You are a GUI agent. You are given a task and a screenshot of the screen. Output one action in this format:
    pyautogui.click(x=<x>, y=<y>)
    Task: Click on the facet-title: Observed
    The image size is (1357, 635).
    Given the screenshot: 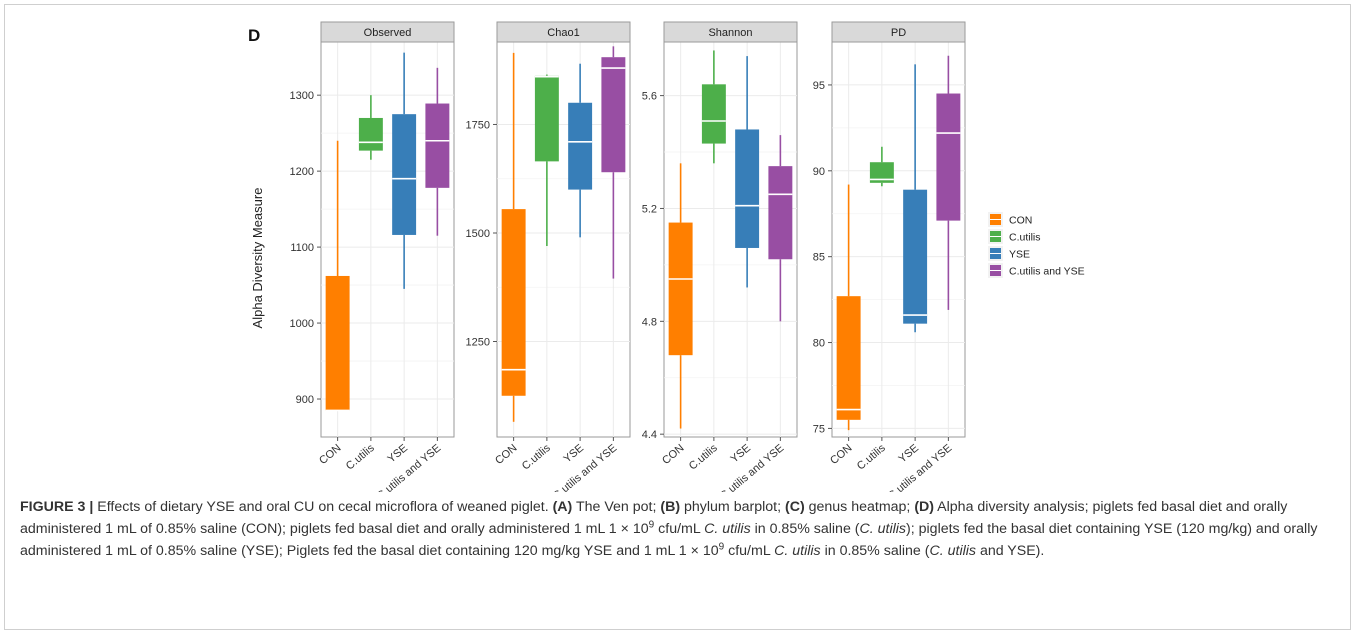 What is the action you would take?
    pyautogui.click(x=388, y=33)
    